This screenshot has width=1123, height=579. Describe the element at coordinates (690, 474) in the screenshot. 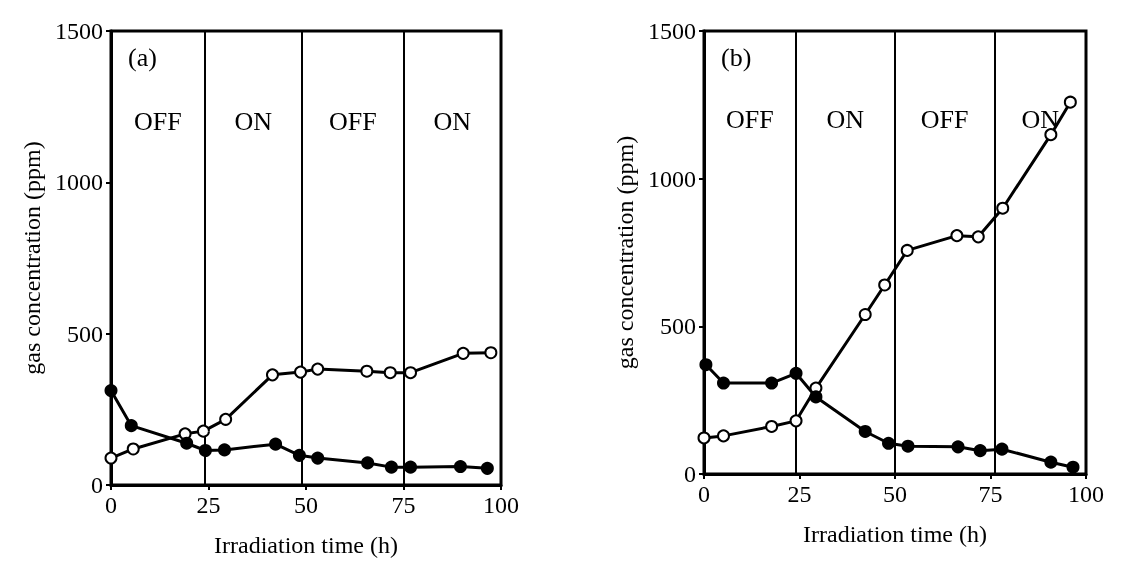

I see `y-tick-label: 0` at that location.